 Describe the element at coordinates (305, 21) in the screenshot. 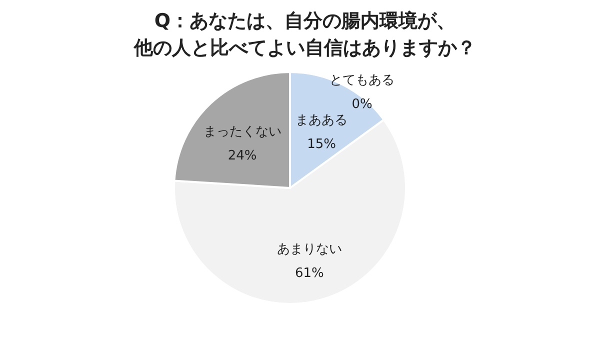

I see `chart-title: Q：あなたは、自分の腸内環境が、` at that location.